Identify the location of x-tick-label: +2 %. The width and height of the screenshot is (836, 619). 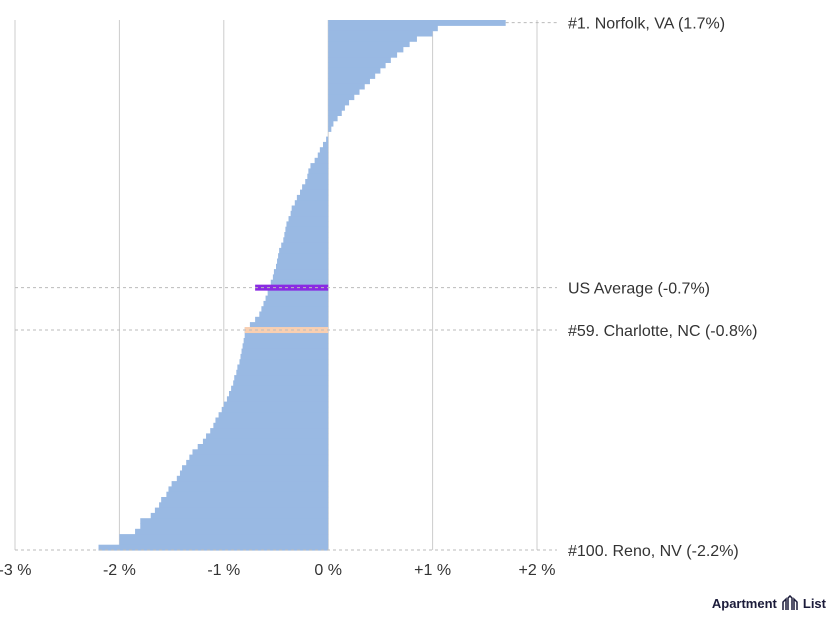
(537, 570).